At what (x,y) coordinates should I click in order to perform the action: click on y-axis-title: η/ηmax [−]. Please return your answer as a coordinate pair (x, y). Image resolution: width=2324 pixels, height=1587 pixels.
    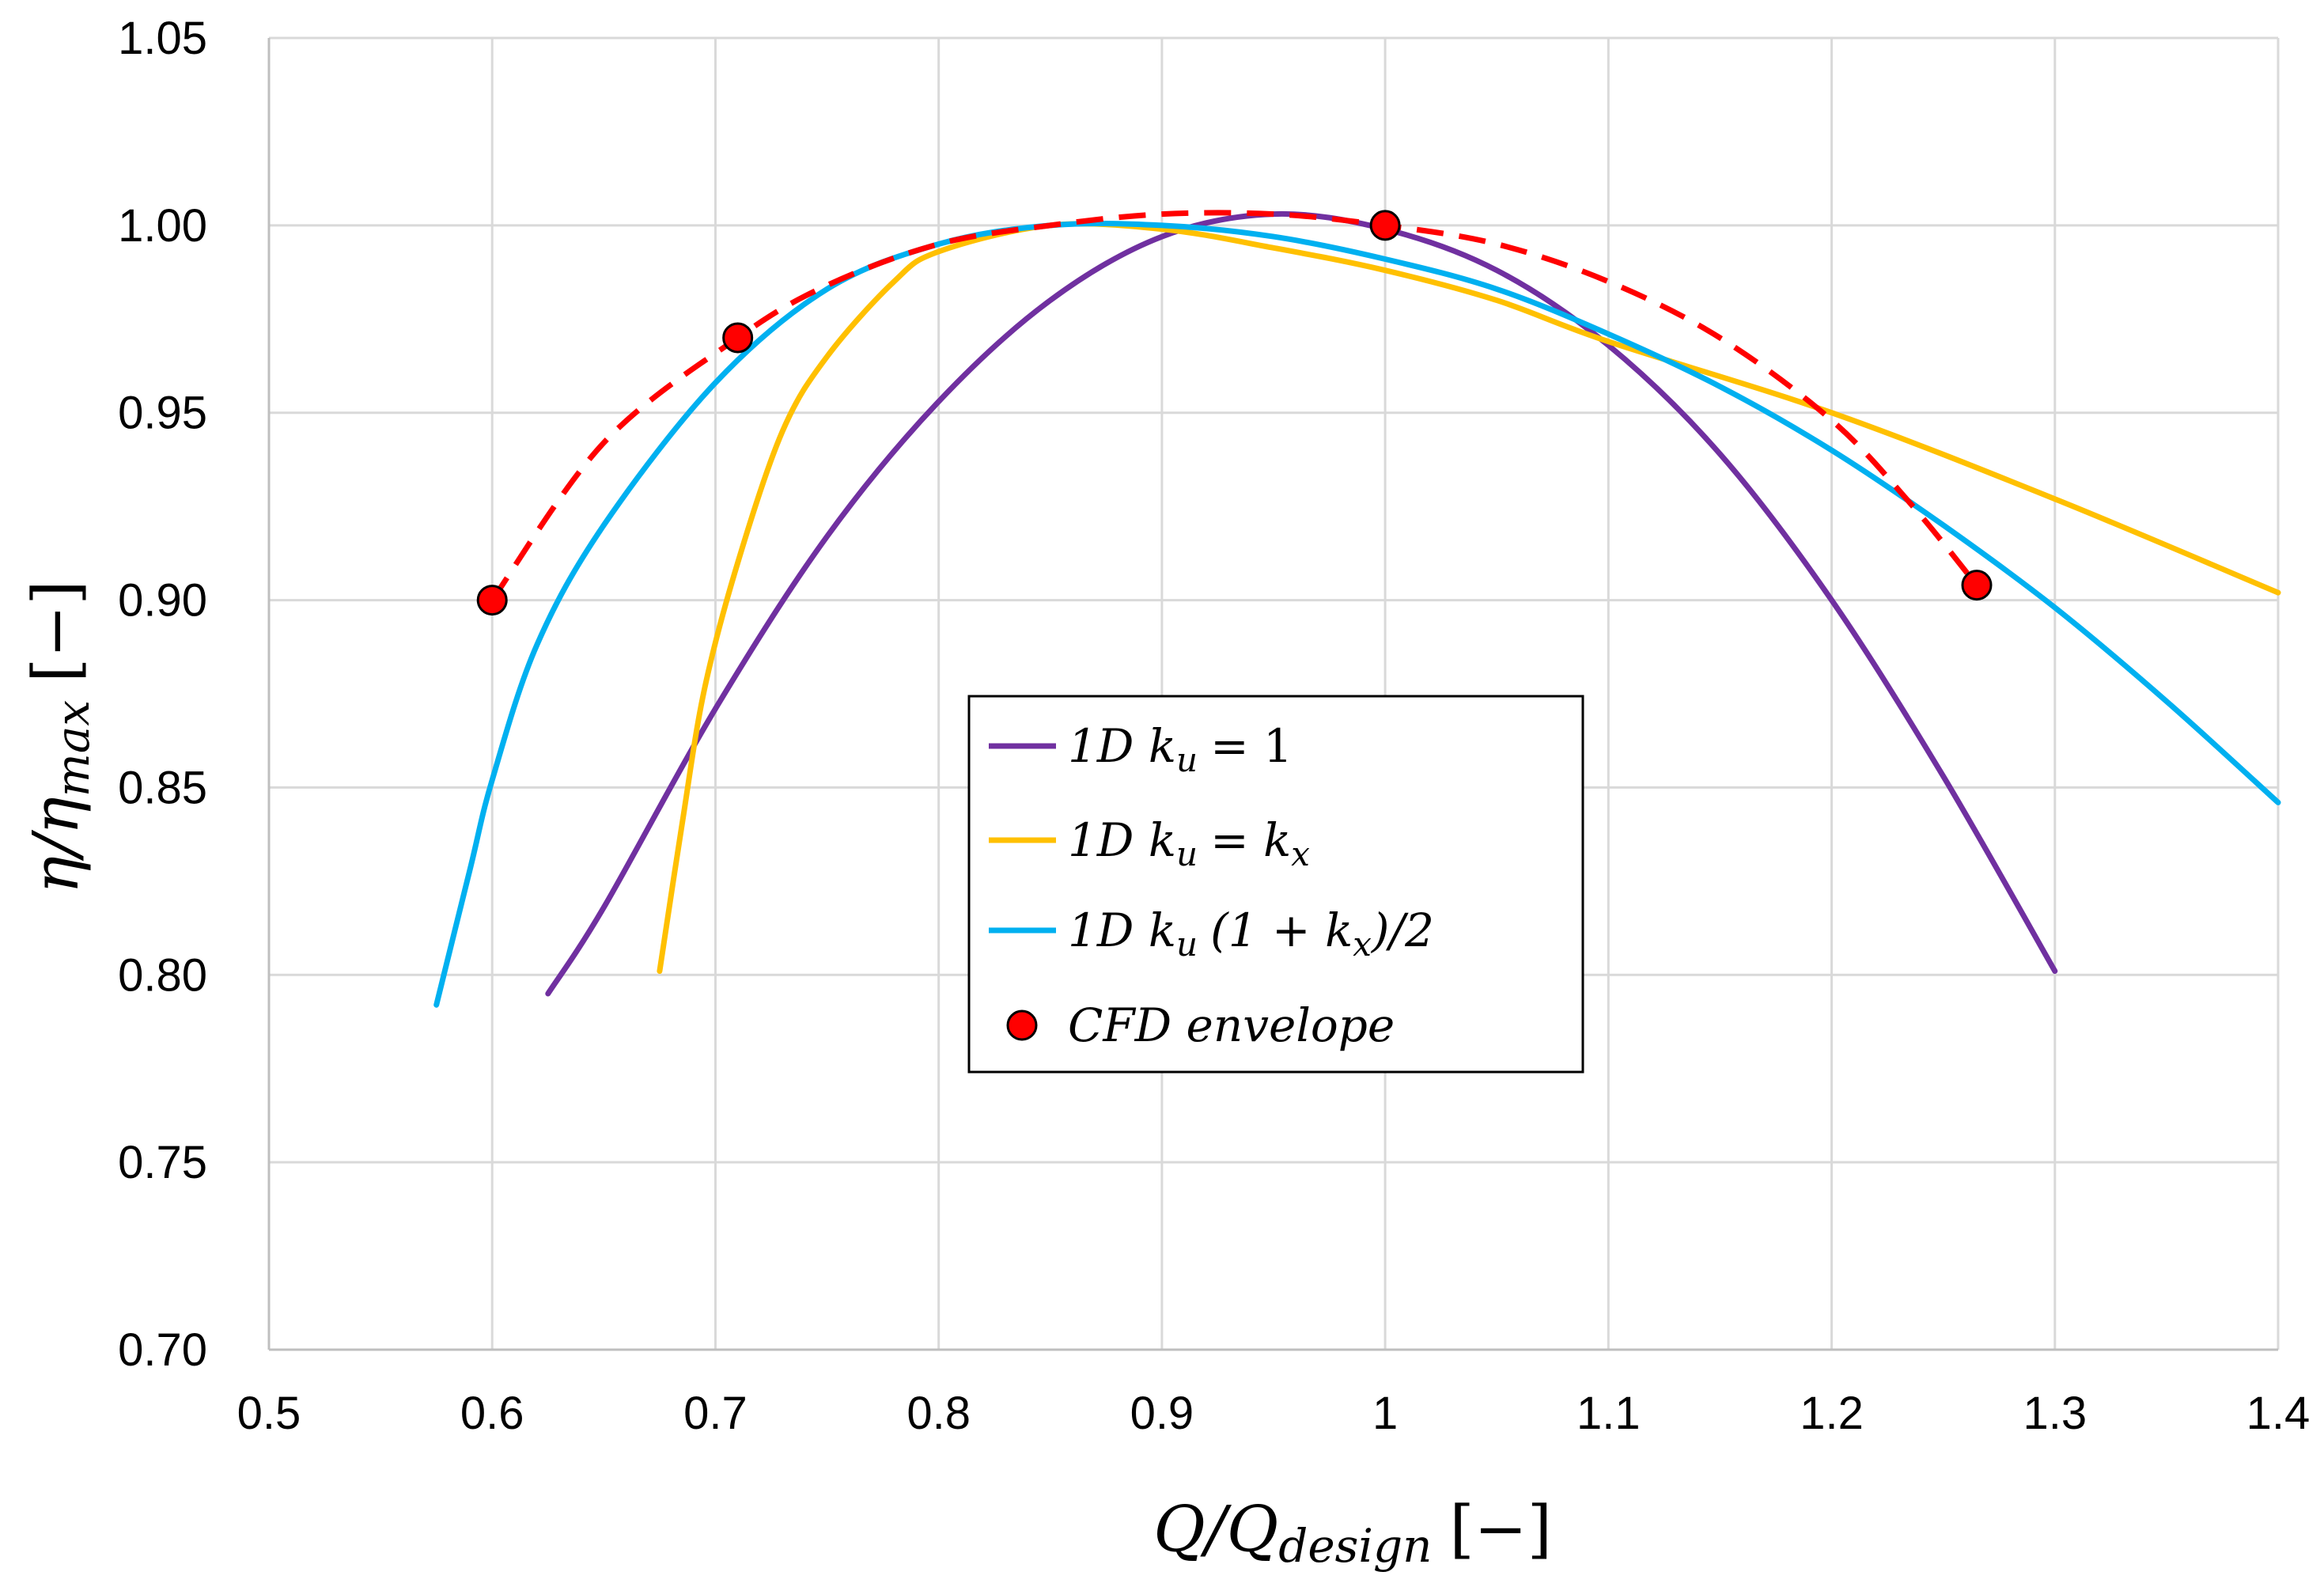
    Looking at the image, I should click on (59, 737).